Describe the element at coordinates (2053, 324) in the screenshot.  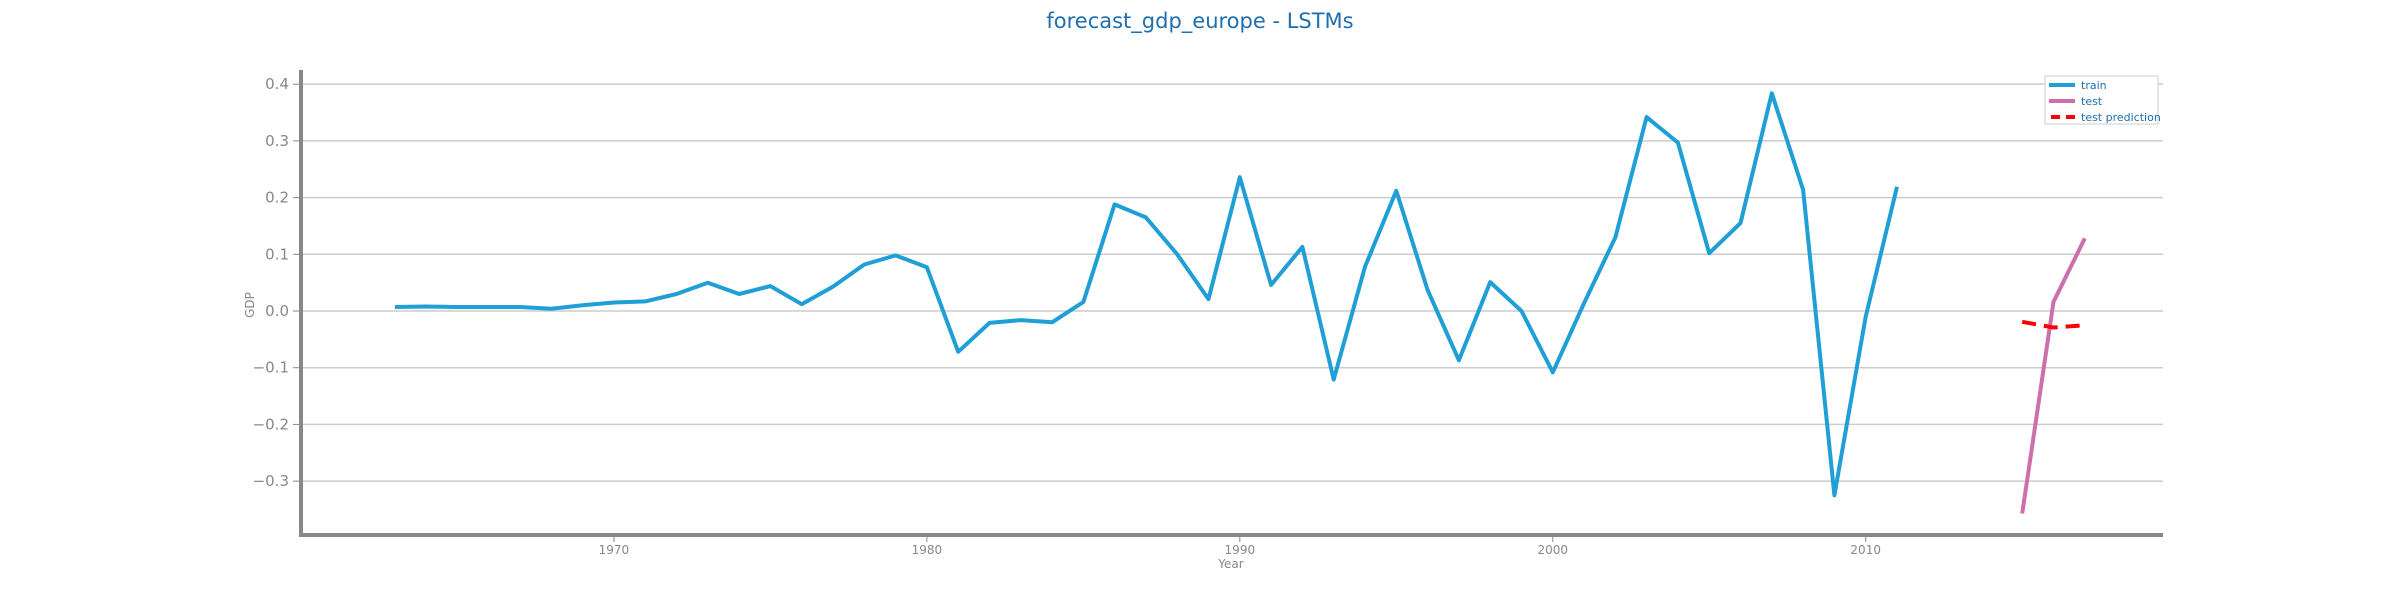
I see `series-line-test-prediction` at that location.